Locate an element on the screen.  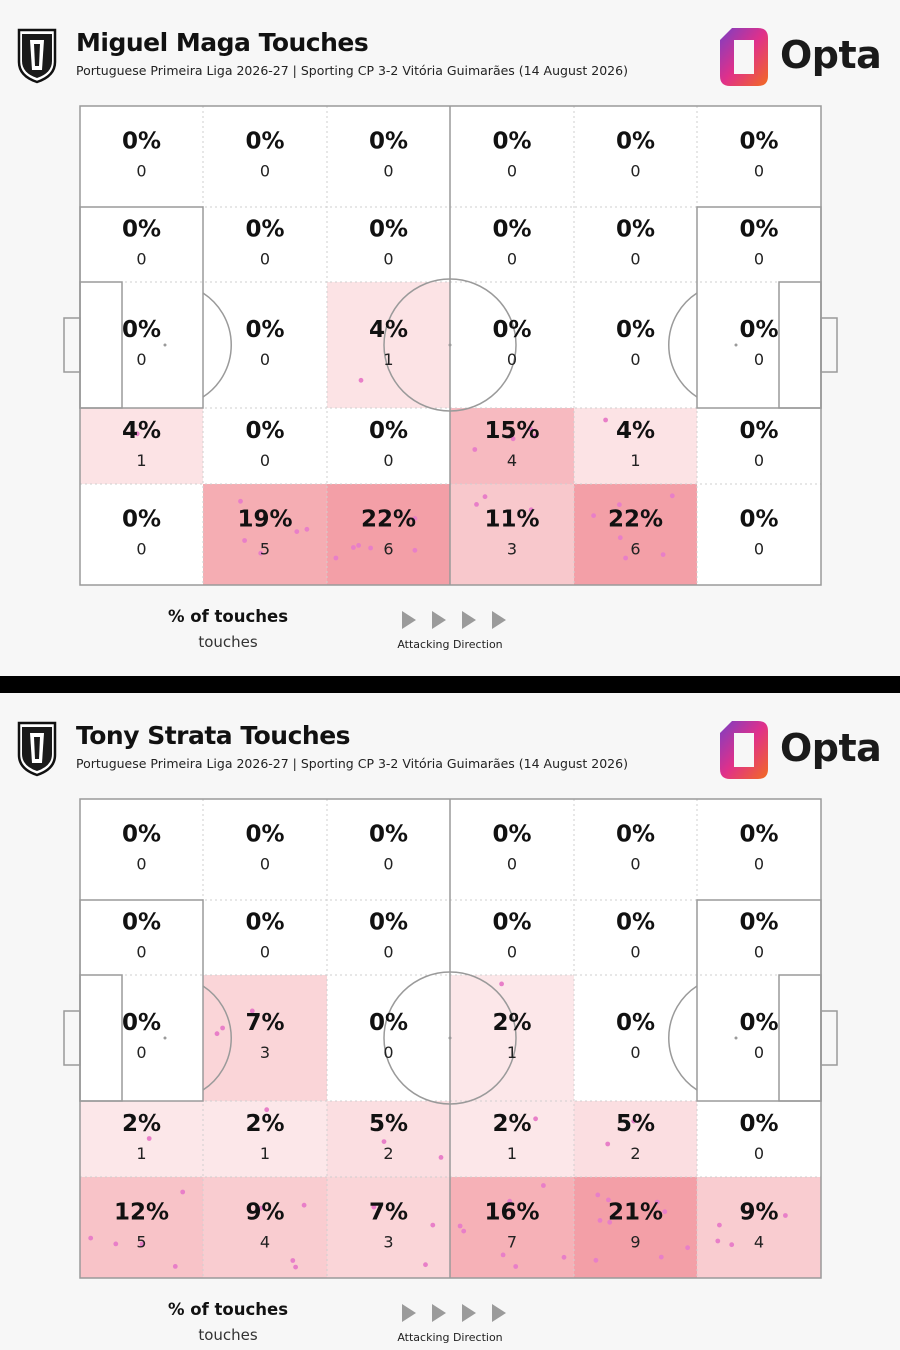
heat-cell-r3-c1 is located at coordinates (265, 1139).